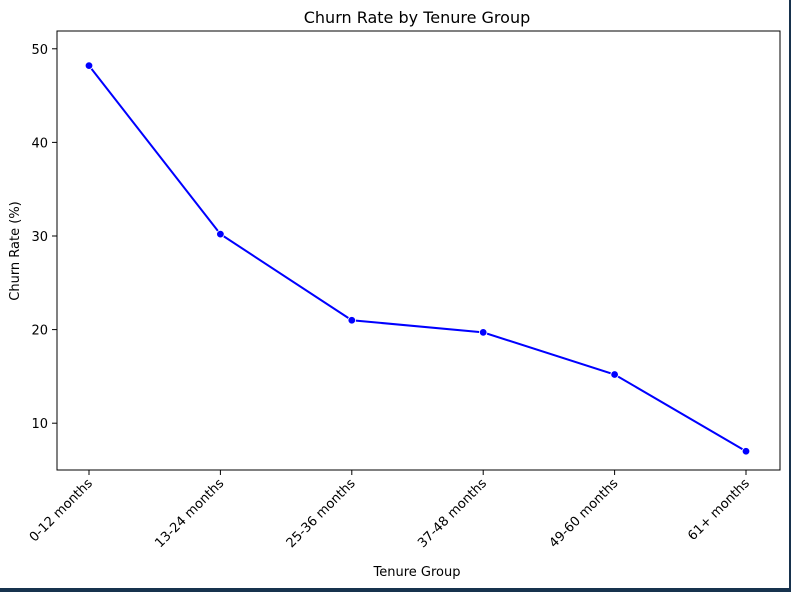 Image resolution: width=791 pixels, height=592 pixels. What do you see at coordinates (61, 510) in the screenshot?
I see `x-tick-label: 0-12 months` at bounding box center [61, 510].